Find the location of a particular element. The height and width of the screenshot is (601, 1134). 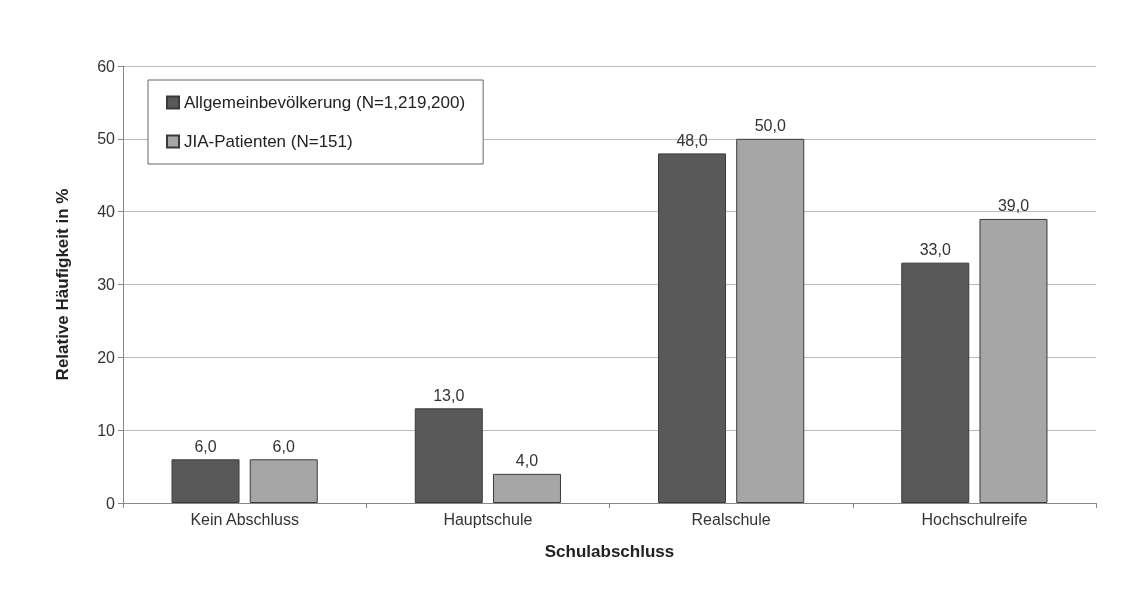

data-label: 33,0 is located at coordinates (935, 250).